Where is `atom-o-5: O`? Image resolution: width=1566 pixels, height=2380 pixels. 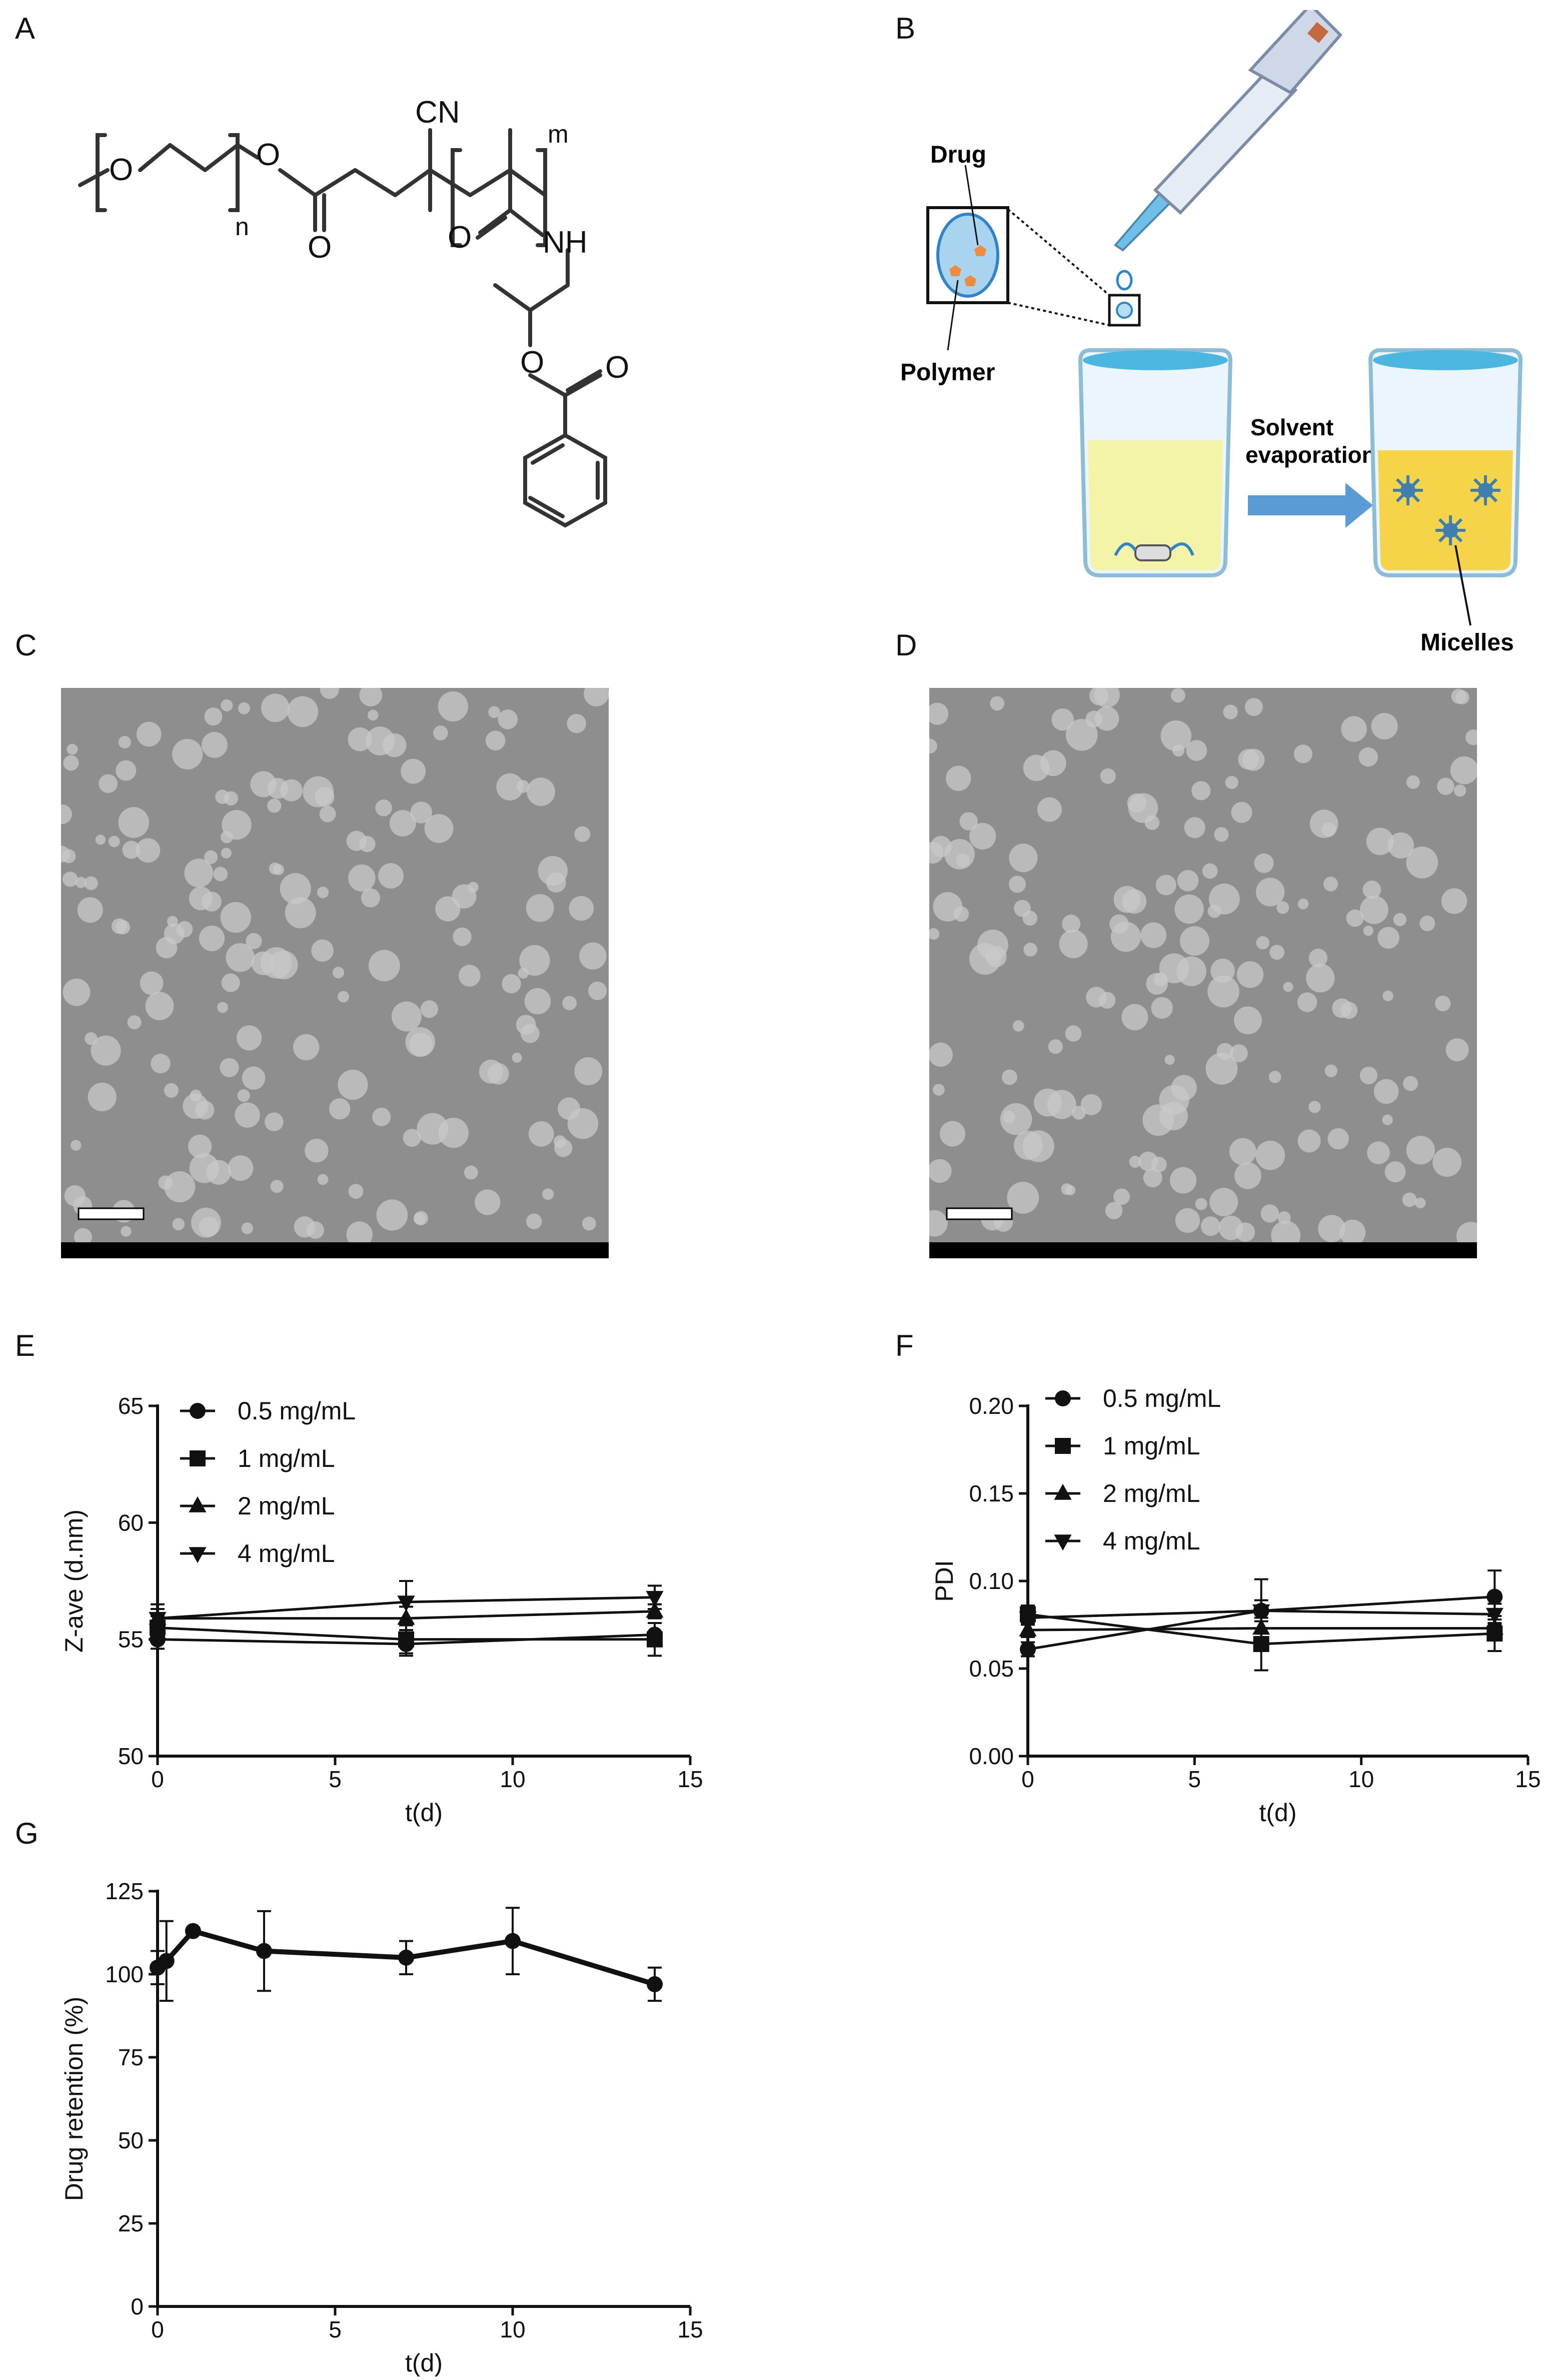
atom-o-5: O is located at coordinates (532, 363).